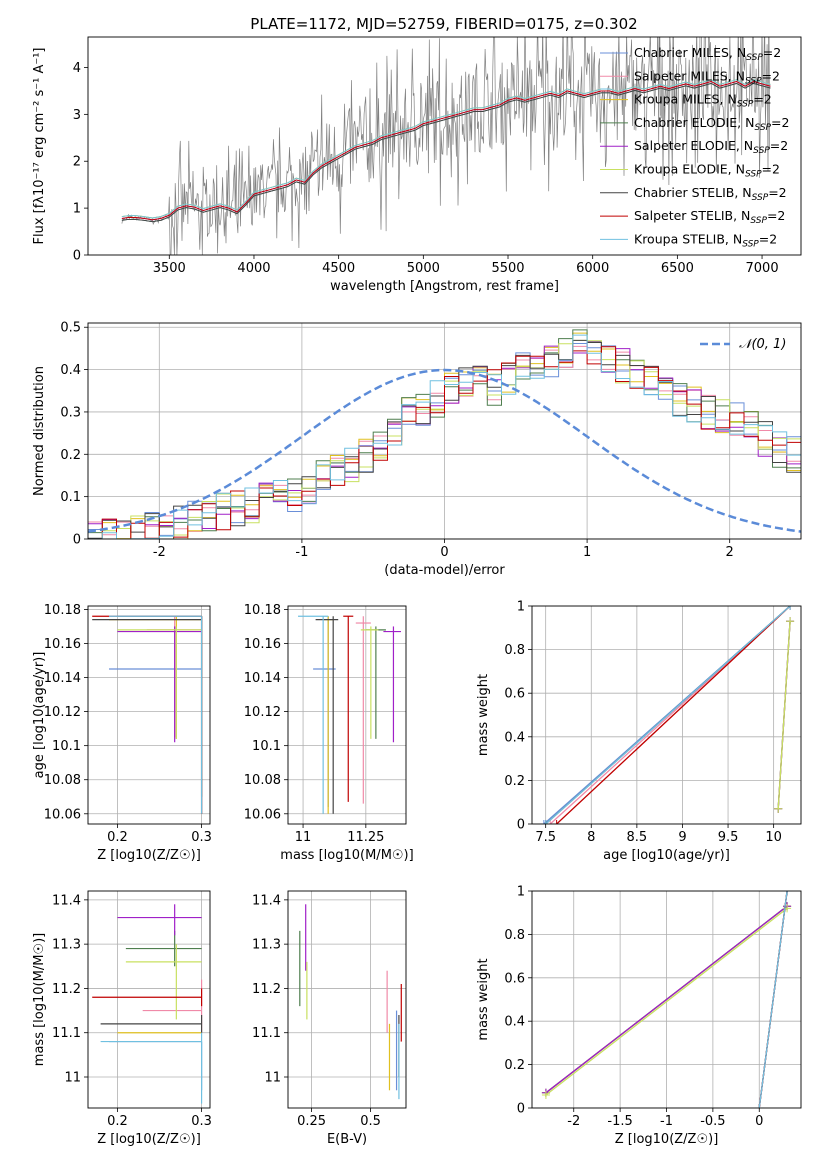 The width and height of the screenshot is (819, 1170). I want to click on legend-entry: Chabrier MILES, NSSP=2, so click(707, 54).